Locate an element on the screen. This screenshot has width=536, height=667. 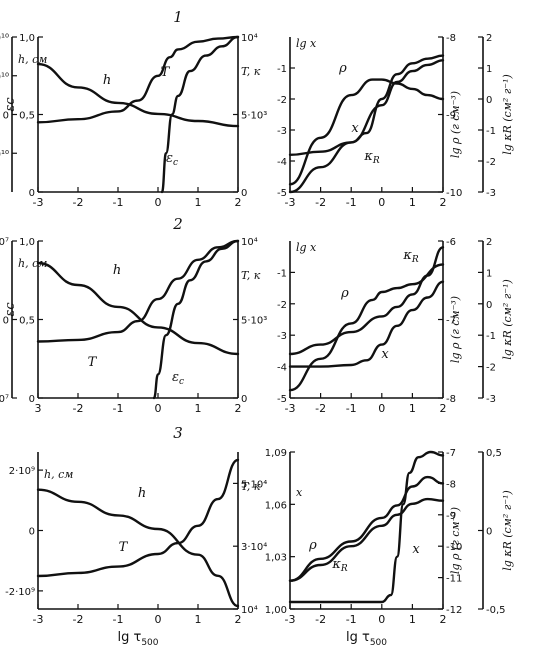
right-tick-label: 3·10⁴ is located at coordinates (254, 547).